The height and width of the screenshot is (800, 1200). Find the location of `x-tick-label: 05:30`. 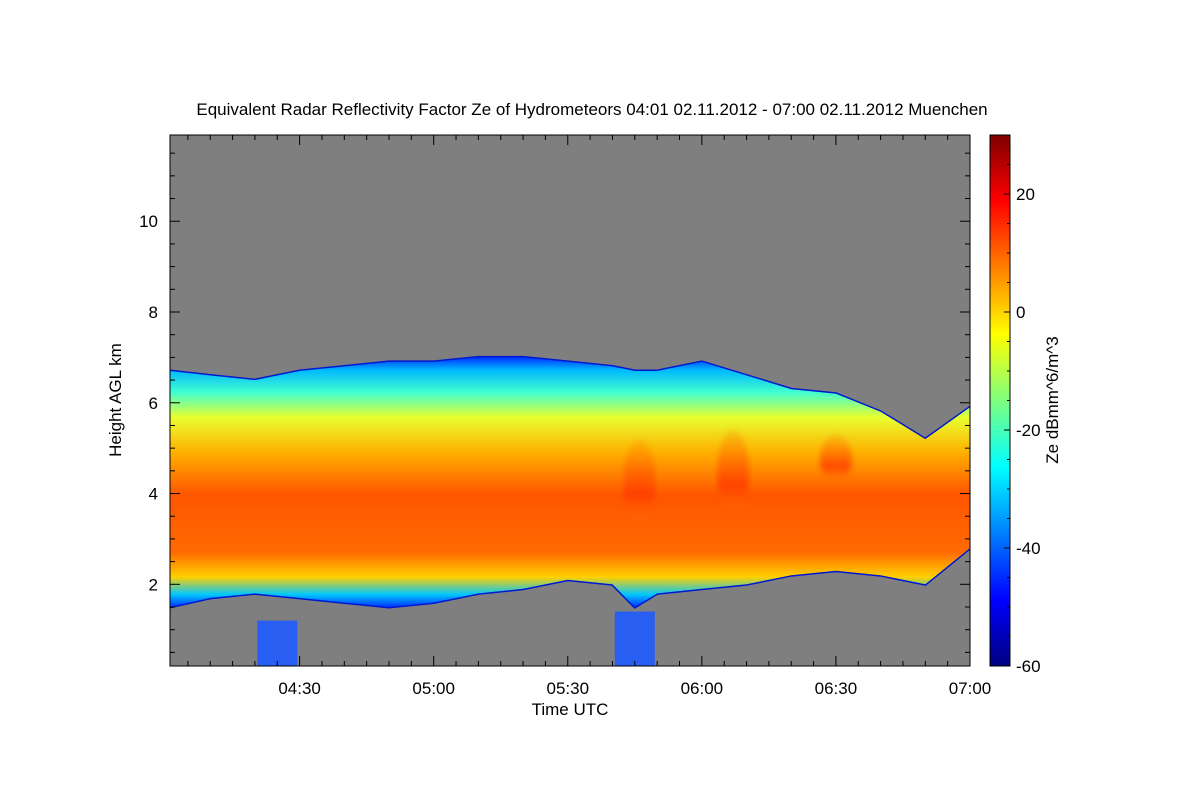

x-tick-label: 05:30 is located at coordinates (567, 688).